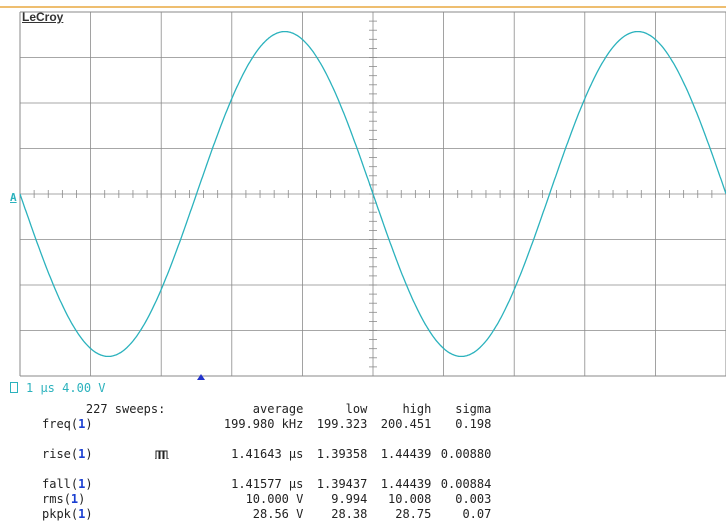 This screenshot has height=522, width=726. Describe the element at coordinates (13, 197) in the screenshot. I see `channel-reference-marker: A` at that location.